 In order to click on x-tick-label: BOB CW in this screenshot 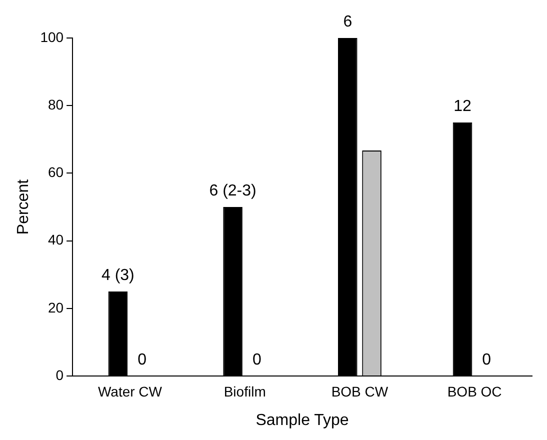, I will do `click(360, 391)`.